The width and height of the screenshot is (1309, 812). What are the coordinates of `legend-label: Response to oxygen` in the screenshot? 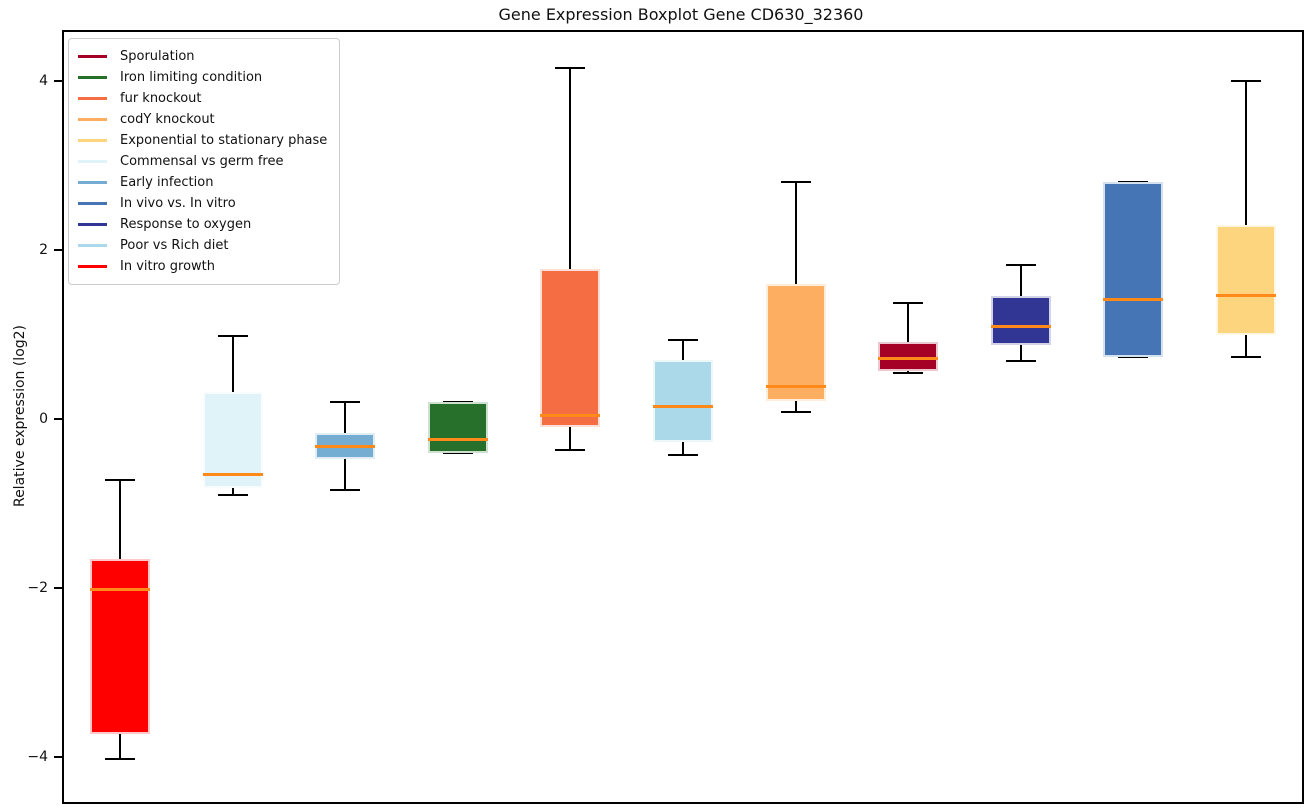 It's located at (186, 224).